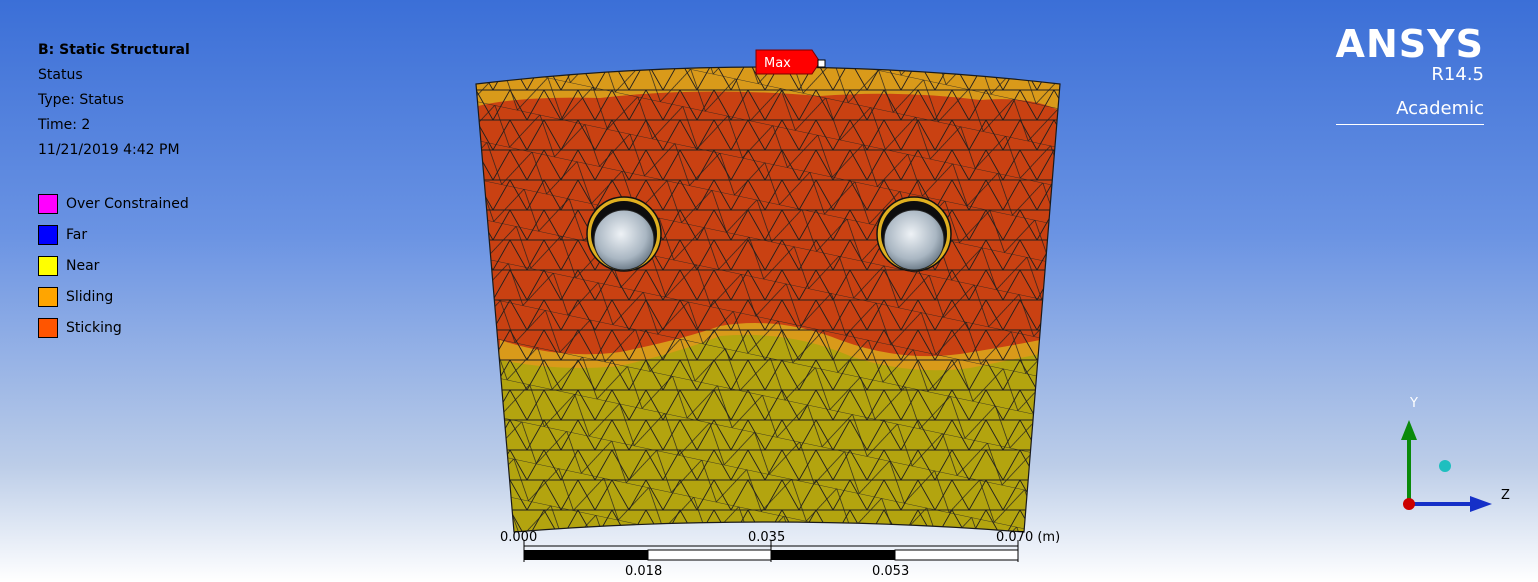 This screenshot has width=1538, height=582. What do you see at coordinates (1457, 74) in the screenshot?
I see `logo-version: R14.5` at bounding box center [1457, 74].